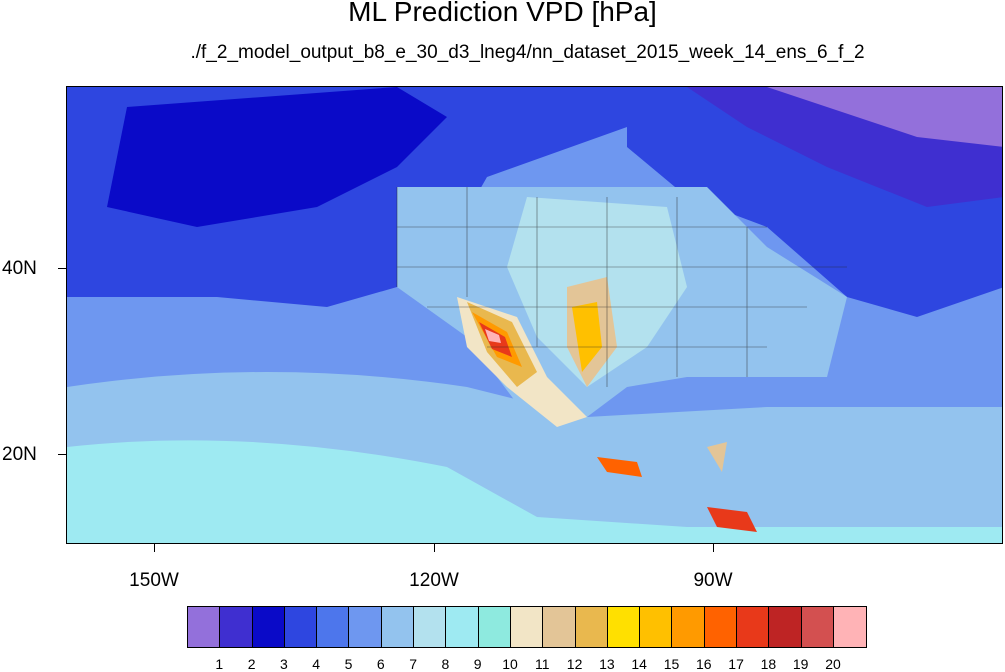 This screenshot has height=672, width=1005. Describe the element at coordinates (800, 664) in the screenshot. I see `colorbar-label: 19` at that location.